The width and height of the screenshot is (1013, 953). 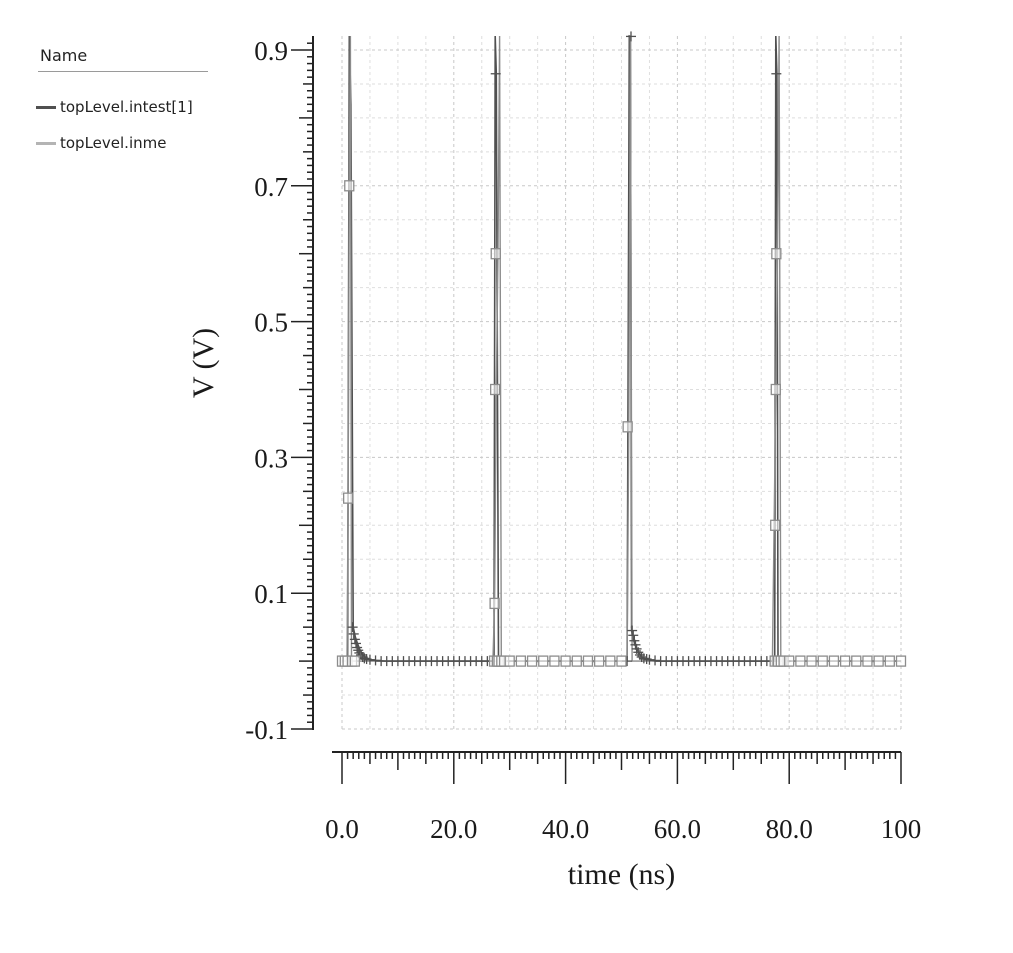 I want to click on y-tick-label: 0.9, so click(x=271, y=51).